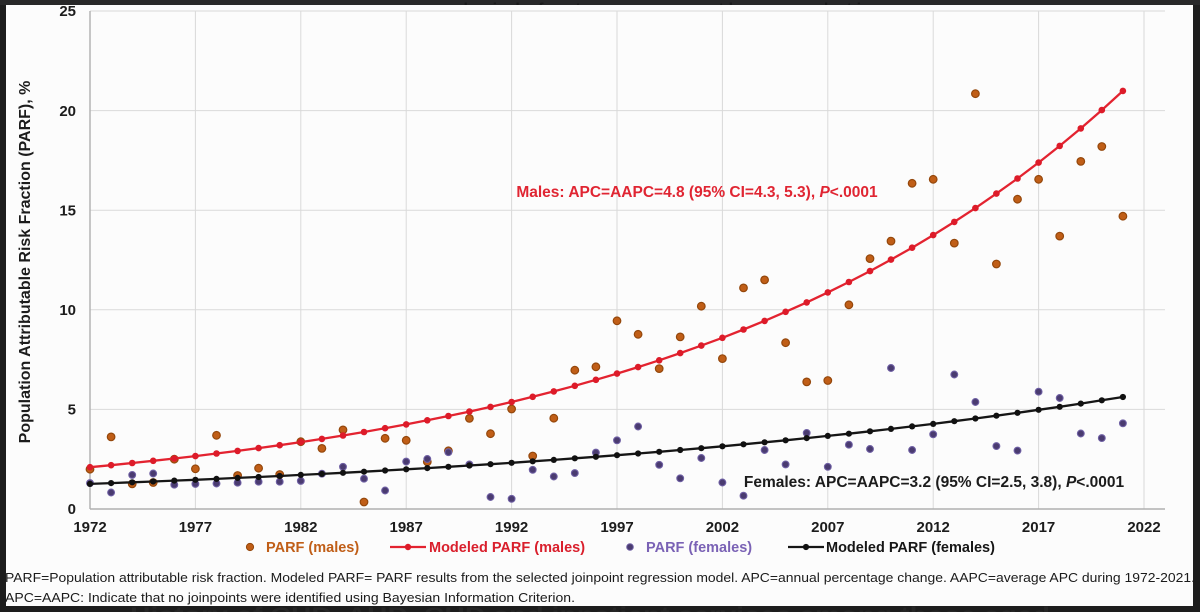 The width and height of the screenshot is (1200, 612). Describe the element at coordinates (910, 548) in the screenshot. I see `svg-text: Modeled PARF (females)` at that location.